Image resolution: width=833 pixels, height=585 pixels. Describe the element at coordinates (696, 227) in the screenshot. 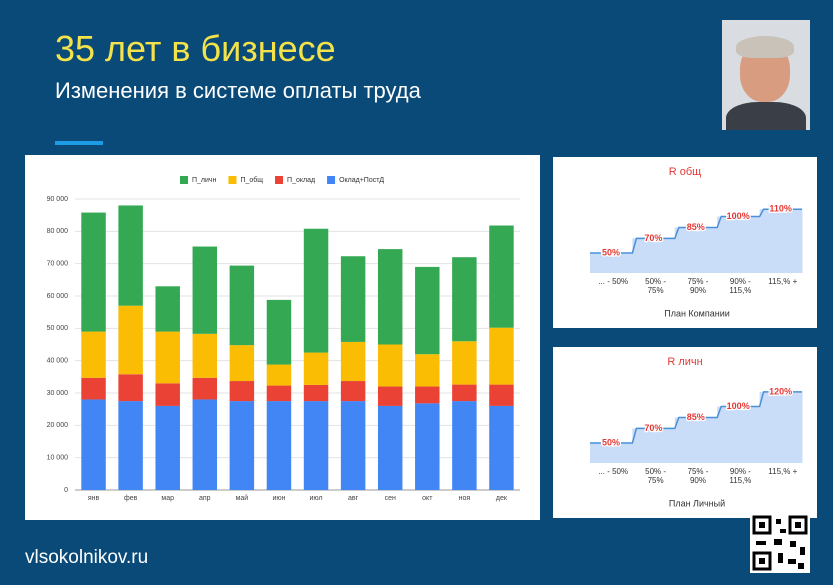

I see `value-label: 85%` at that location.